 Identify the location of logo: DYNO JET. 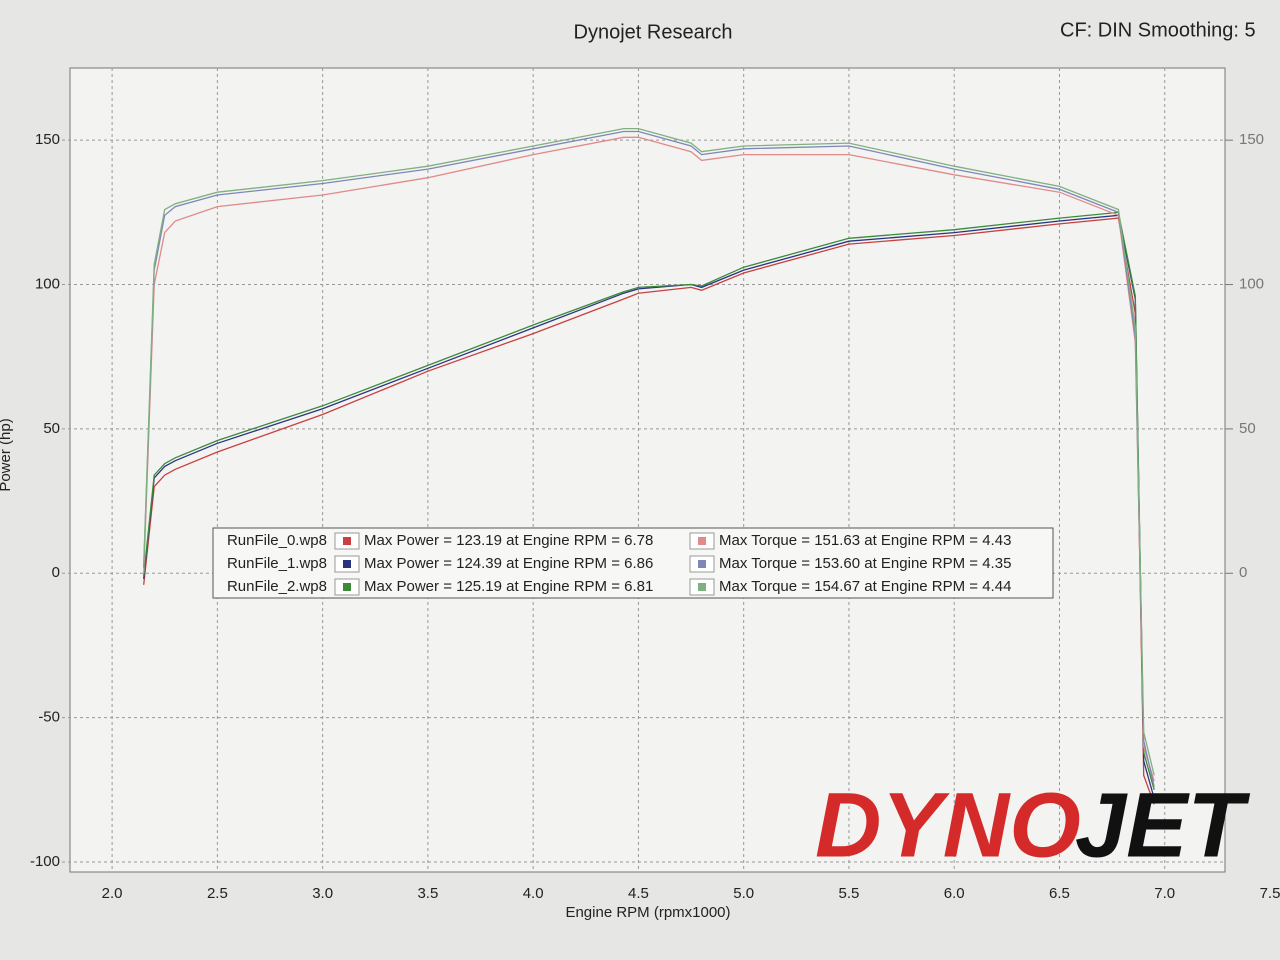
(1033, 825).